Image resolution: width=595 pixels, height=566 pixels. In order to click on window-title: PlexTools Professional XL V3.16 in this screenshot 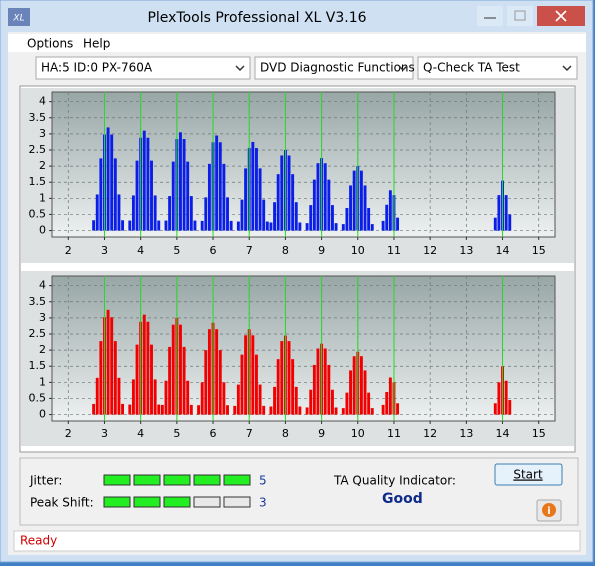, I will do `click(256, 18)`.